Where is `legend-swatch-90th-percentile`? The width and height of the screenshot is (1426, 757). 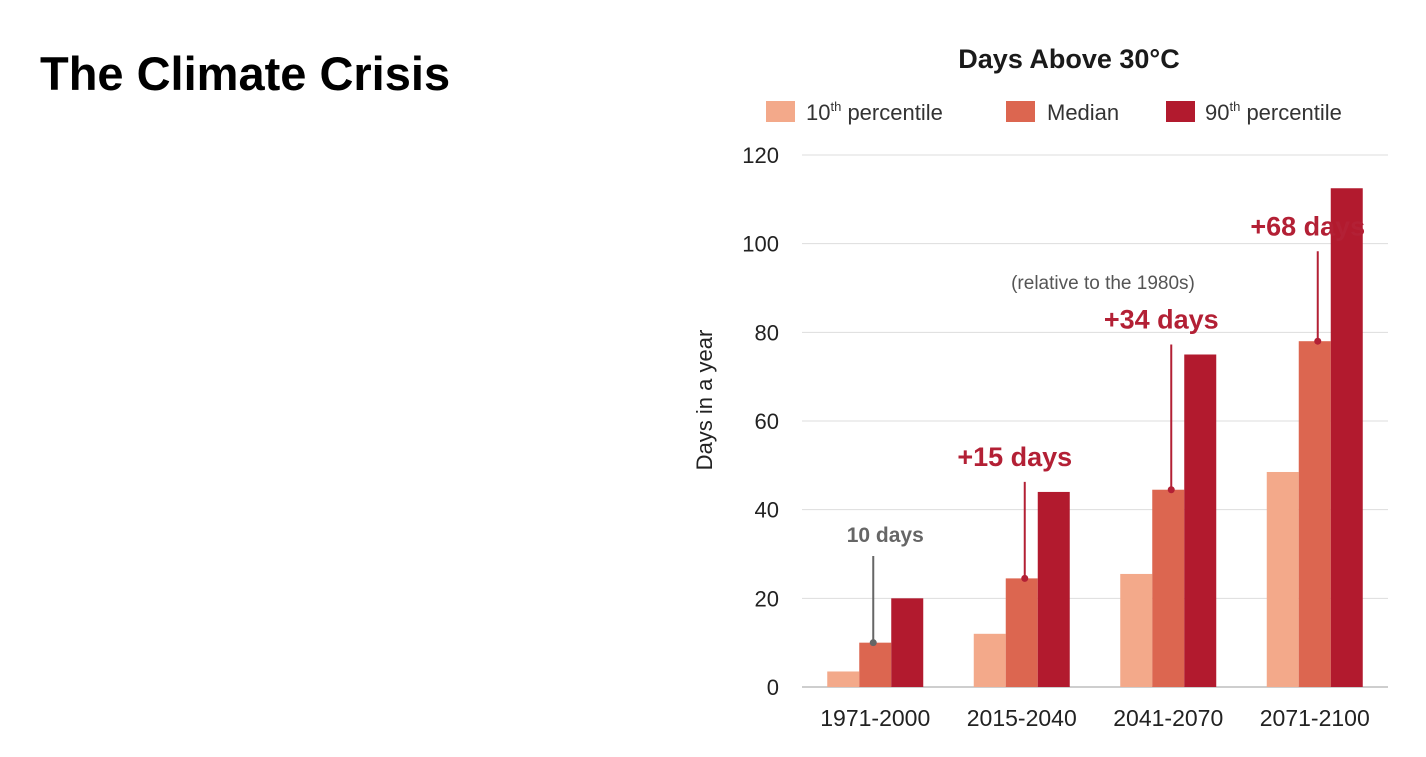
legend-swatch-90th-percentile is located at coordinates (1180, 111).